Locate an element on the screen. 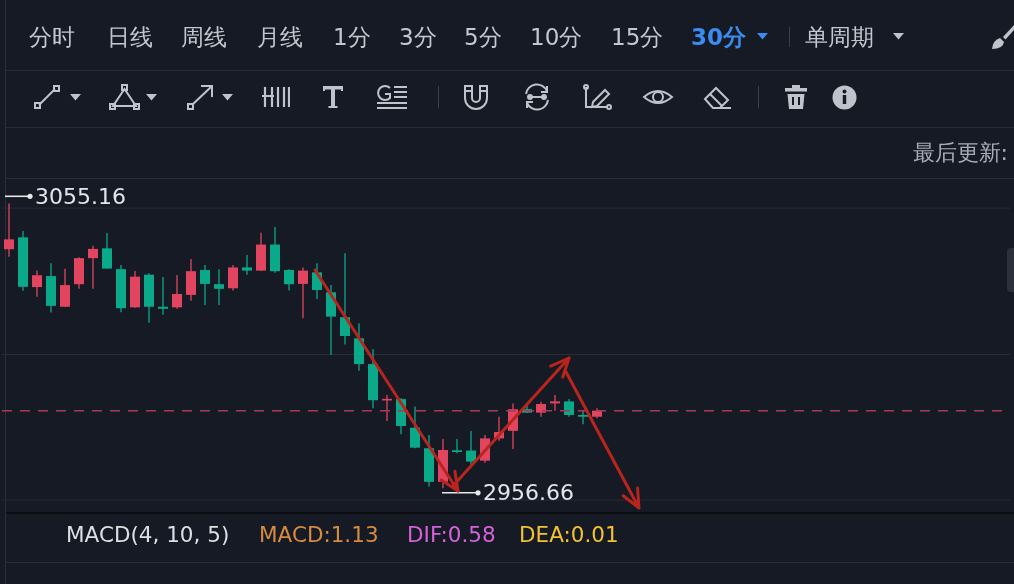 This screenshot has height=584, width=1014. text: MACD(4, 10, 5) is located at coordinates (148, 534).